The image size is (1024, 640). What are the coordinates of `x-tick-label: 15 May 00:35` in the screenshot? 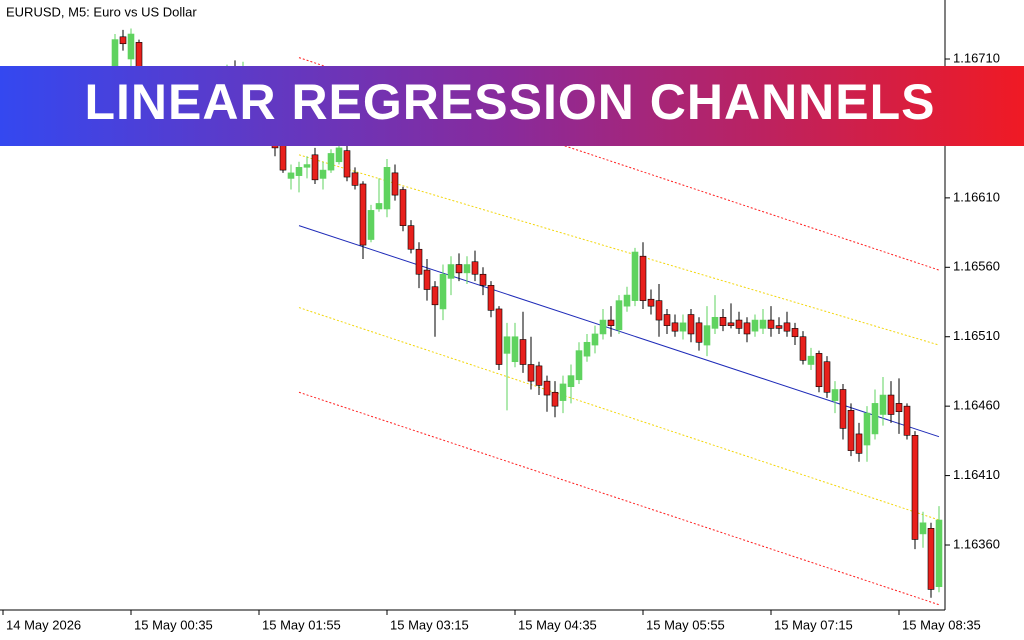 It's located at (173, 624).